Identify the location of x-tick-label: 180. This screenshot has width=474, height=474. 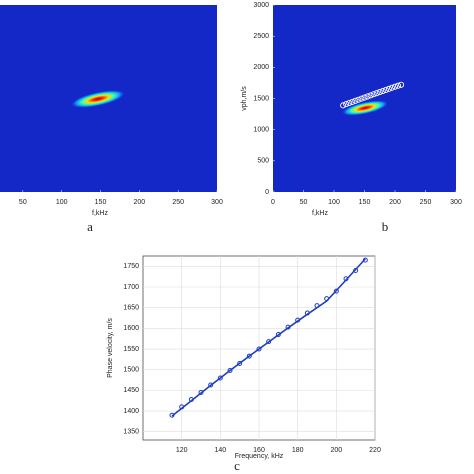
(298, 450).